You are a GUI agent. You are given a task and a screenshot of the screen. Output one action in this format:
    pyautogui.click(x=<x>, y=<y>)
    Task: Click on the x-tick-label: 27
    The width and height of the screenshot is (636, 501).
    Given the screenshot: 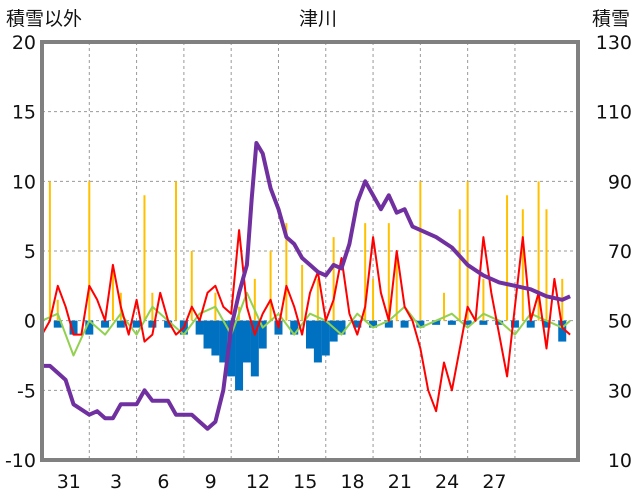 What is the action you would take?
    pyautogui.click(x=494, y=482)
    